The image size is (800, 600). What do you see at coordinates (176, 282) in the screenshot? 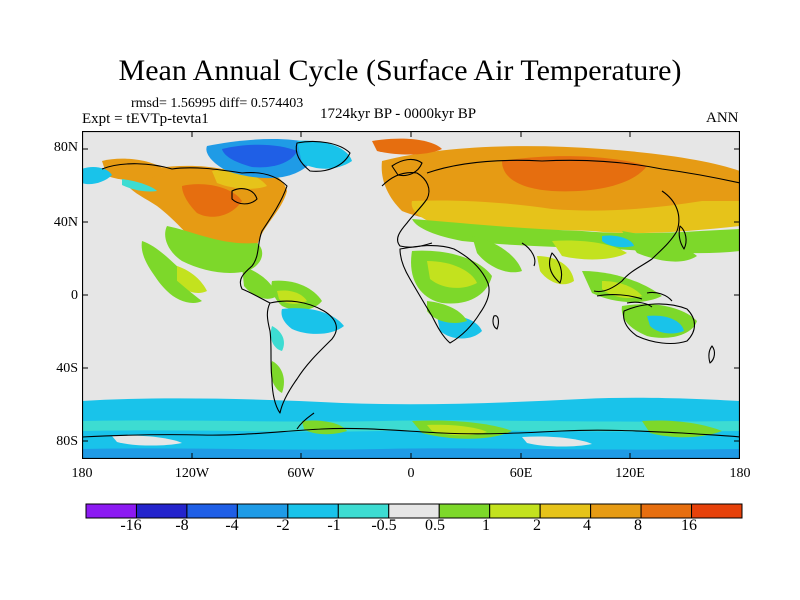
I see `pacific-green-band` at bounding box center [176, 282].